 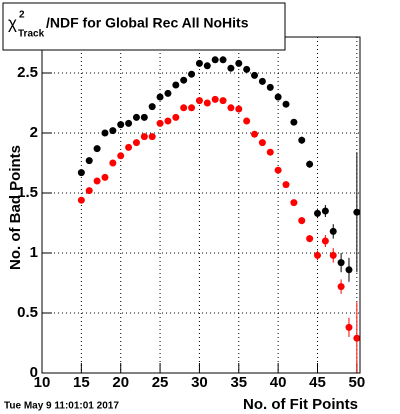 What do you see at coordinates (81, 382) in the screenshot?
I see `x-tick-label: 15` at bounding box center [81, 382].